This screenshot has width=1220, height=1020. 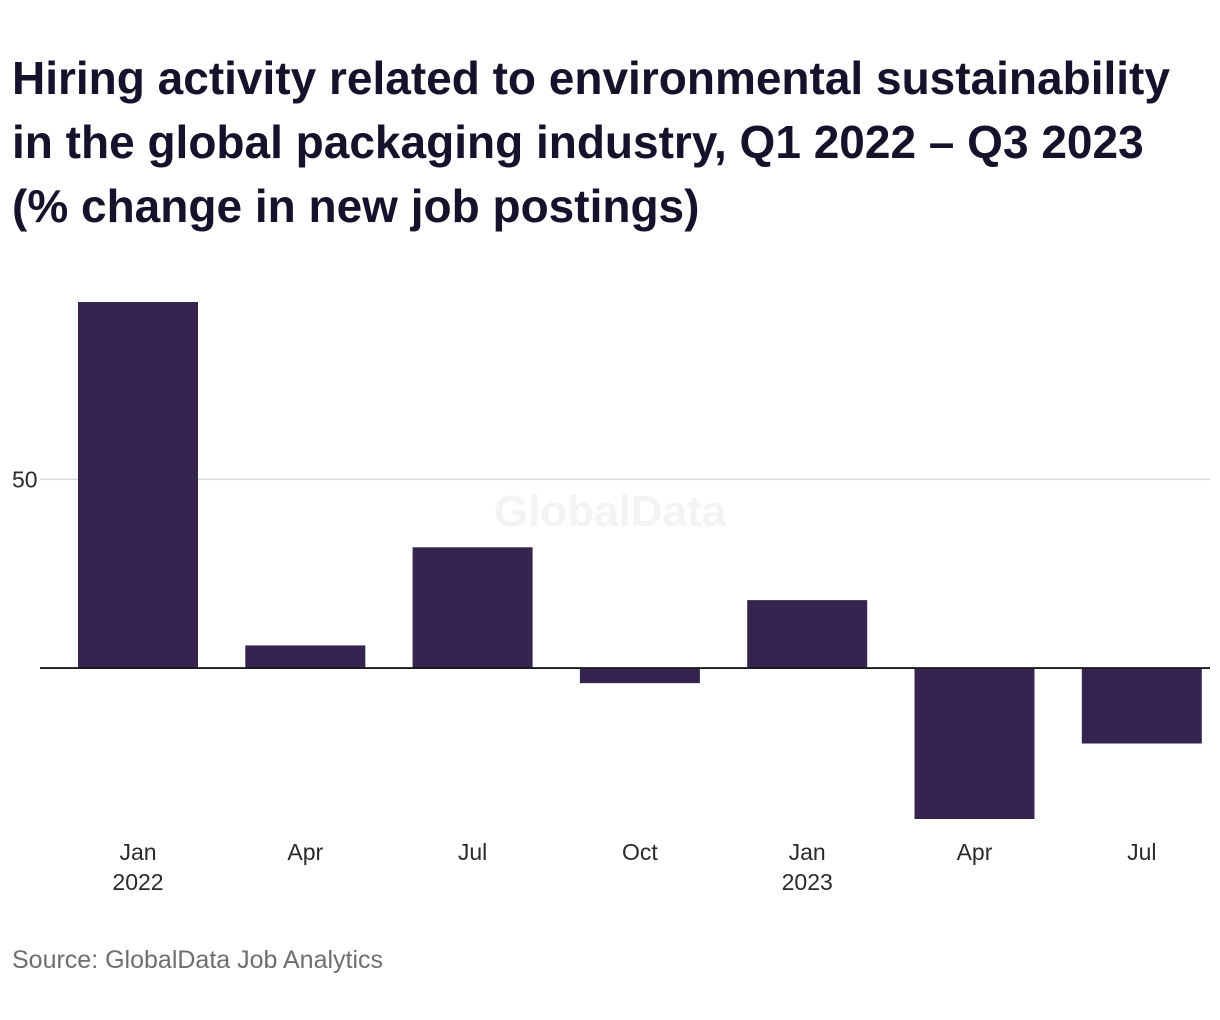 What do you see at coordinates (137, 882) in the screenshot?
I see `x-tick-label: 2022` at bounding box center [137, 882].